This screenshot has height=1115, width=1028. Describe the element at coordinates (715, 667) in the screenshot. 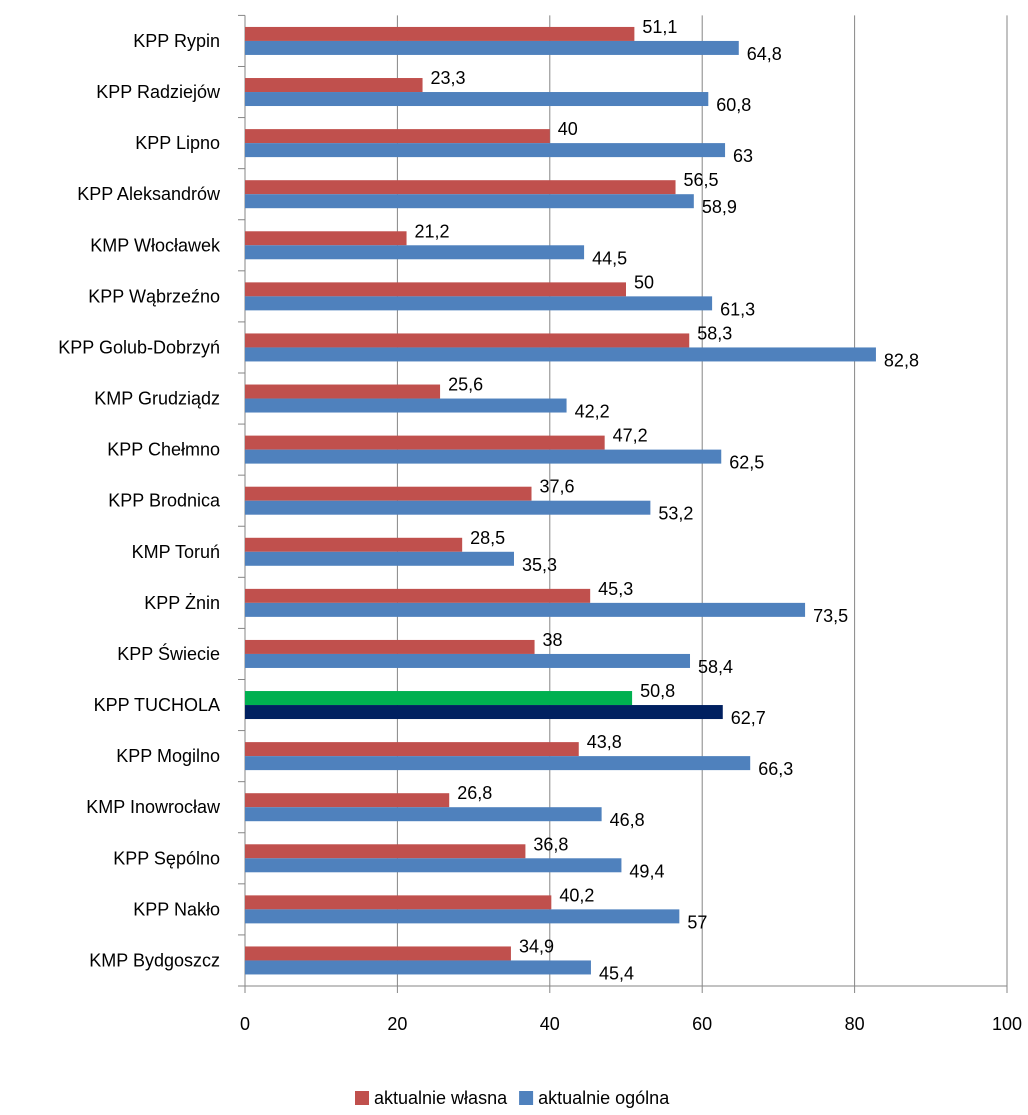

I see `value-label: 58,4` at that location.